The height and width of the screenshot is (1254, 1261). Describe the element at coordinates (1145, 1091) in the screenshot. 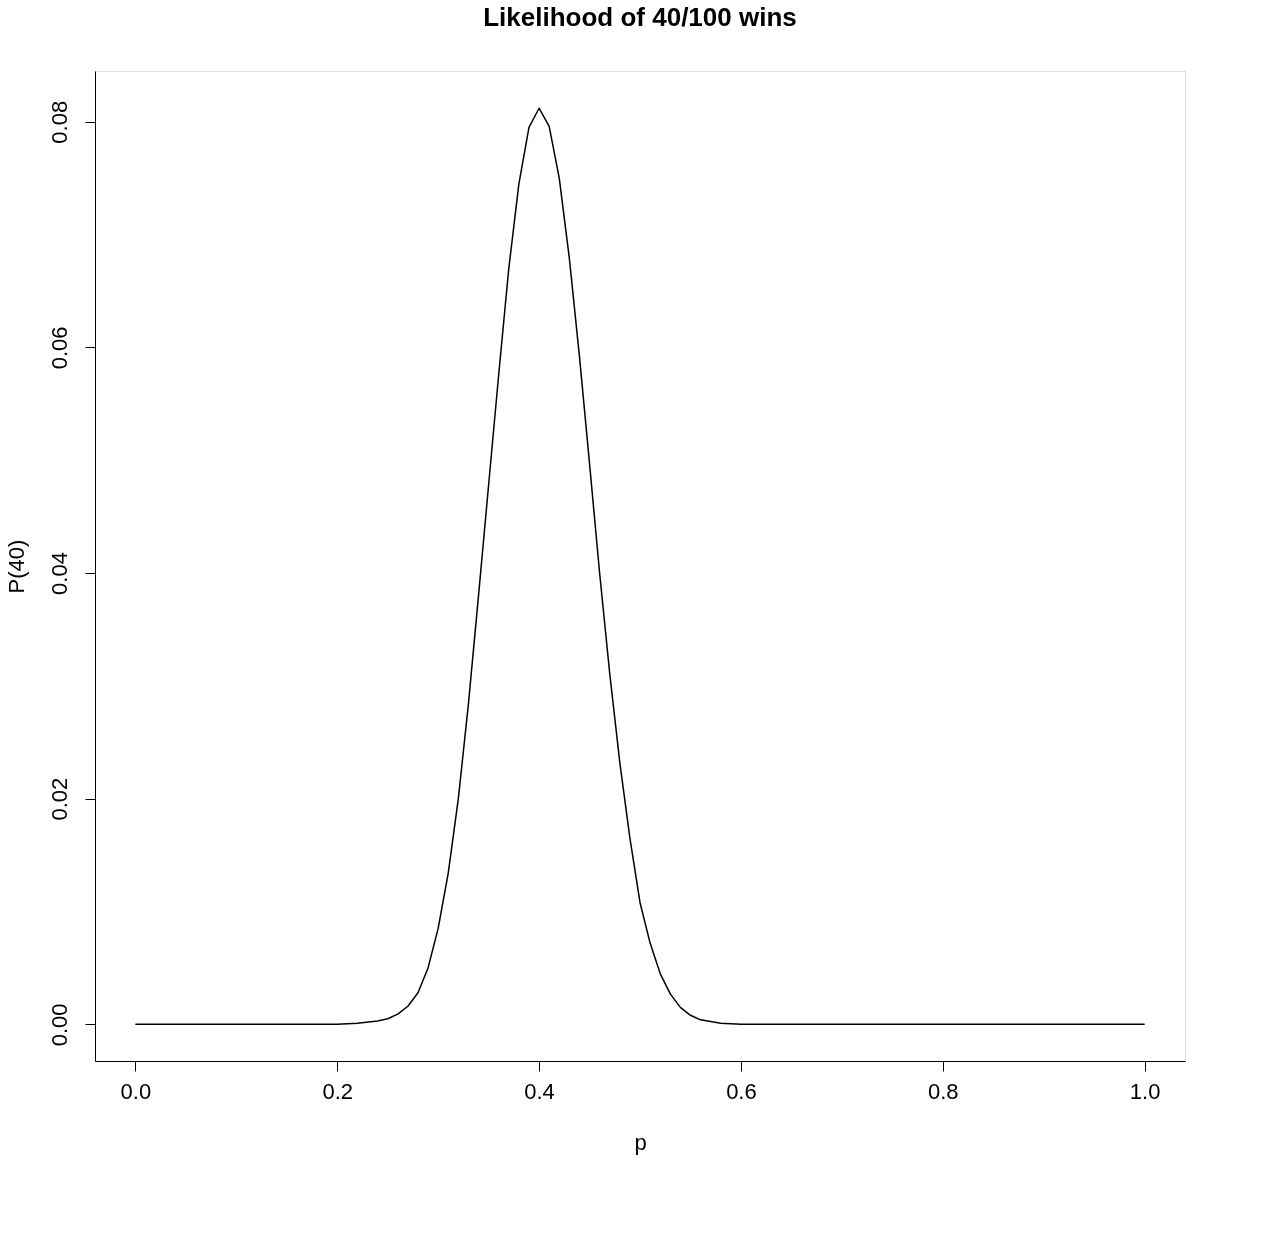

I see `x-tick-label: 1.0` at that location.